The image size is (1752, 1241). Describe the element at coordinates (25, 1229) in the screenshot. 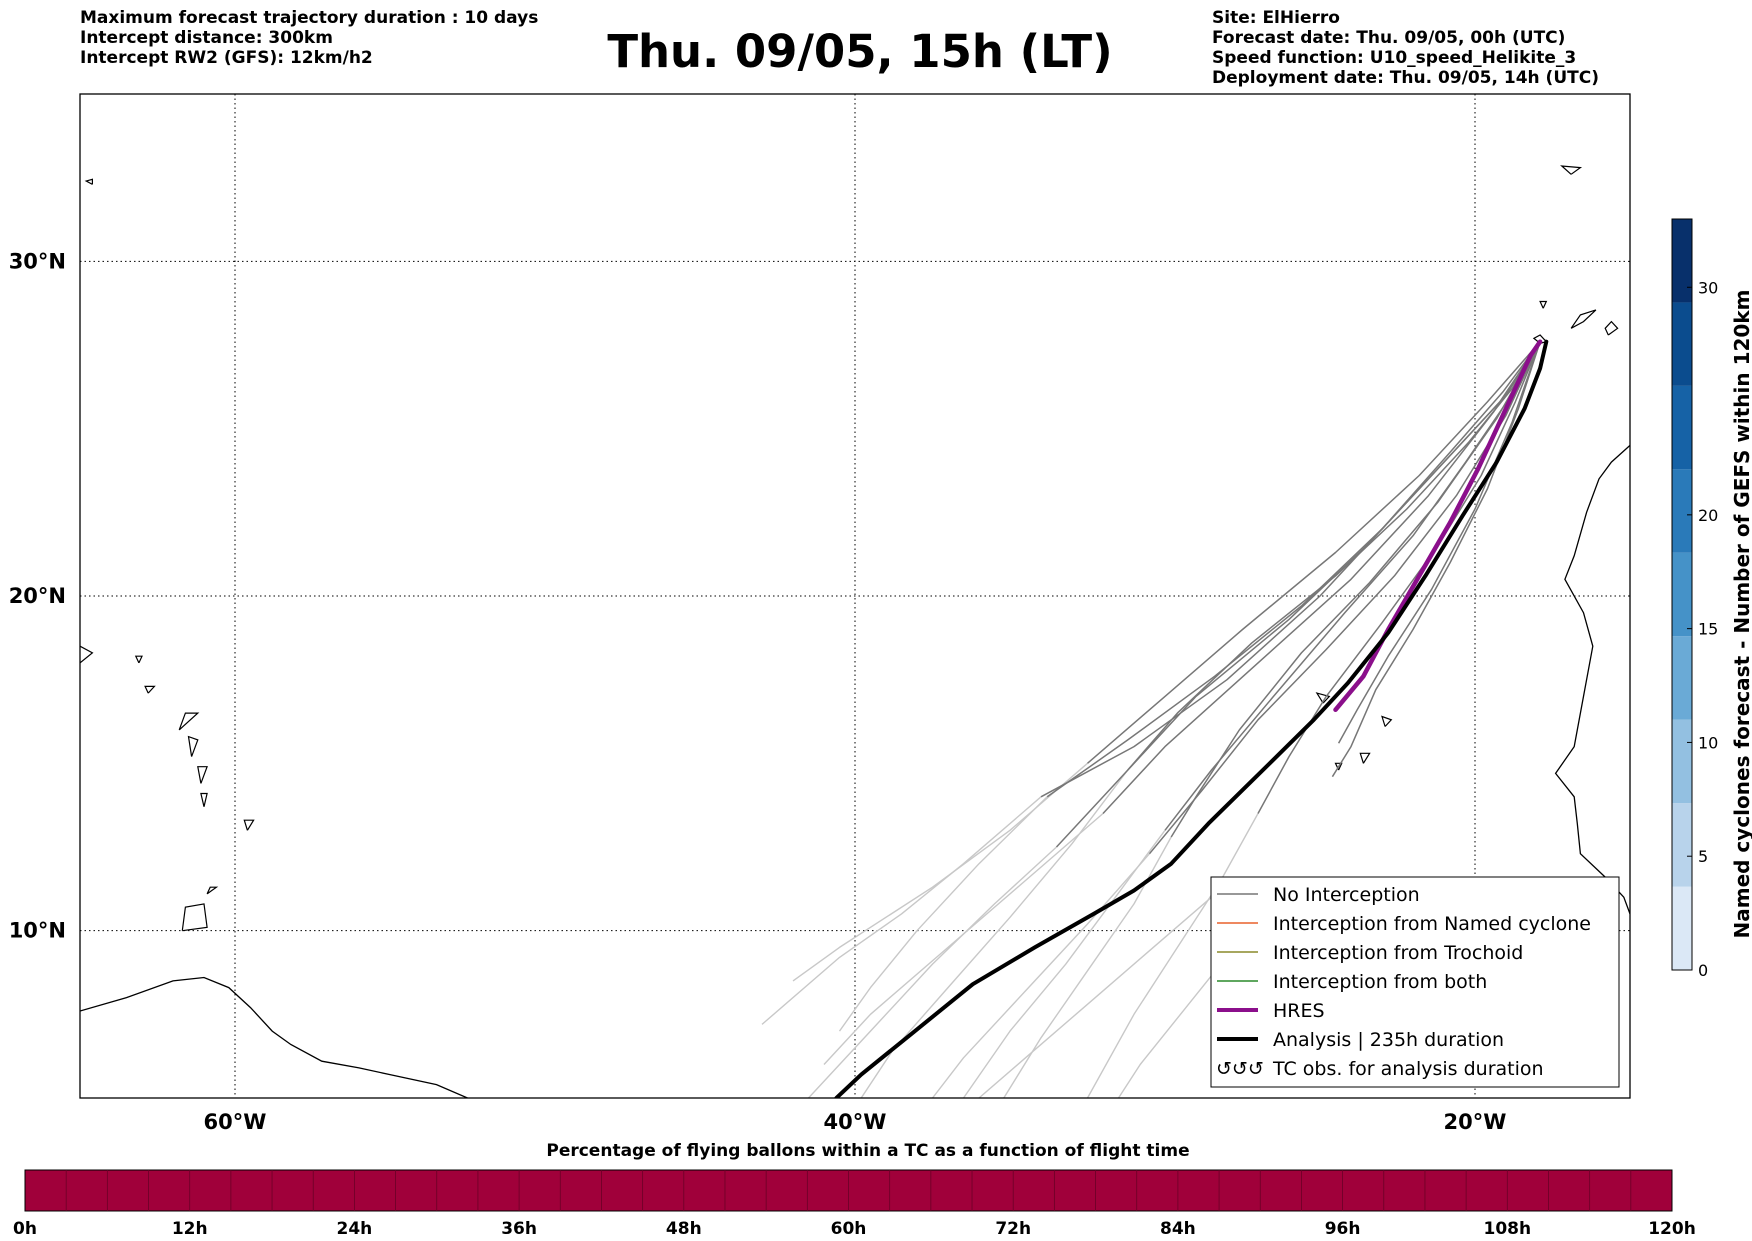

I see `colorbar-bottom-tick-label: 0h` at that location.